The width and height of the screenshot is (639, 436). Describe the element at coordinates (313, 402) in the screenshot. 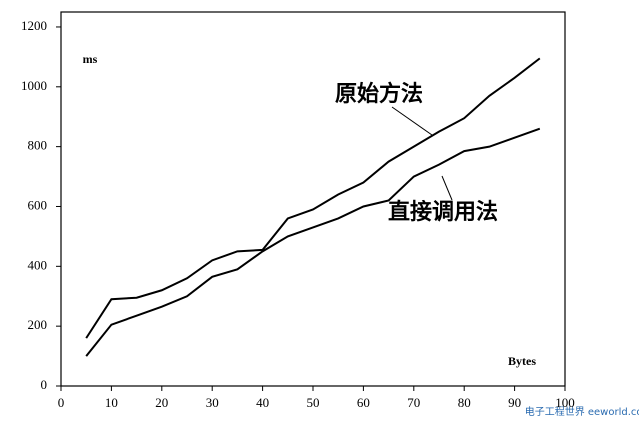

I see `x-tick-label: 50` at that location.